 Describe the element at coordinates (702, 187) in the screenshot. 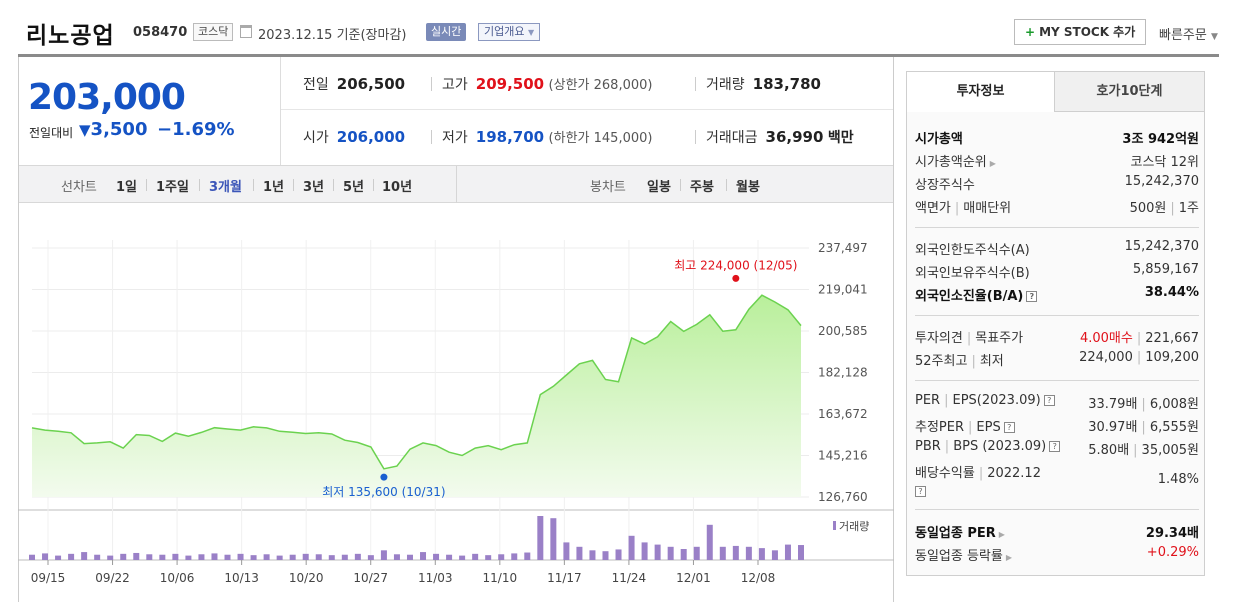

I see `candle-weekly-tab: 주봉` at that location.